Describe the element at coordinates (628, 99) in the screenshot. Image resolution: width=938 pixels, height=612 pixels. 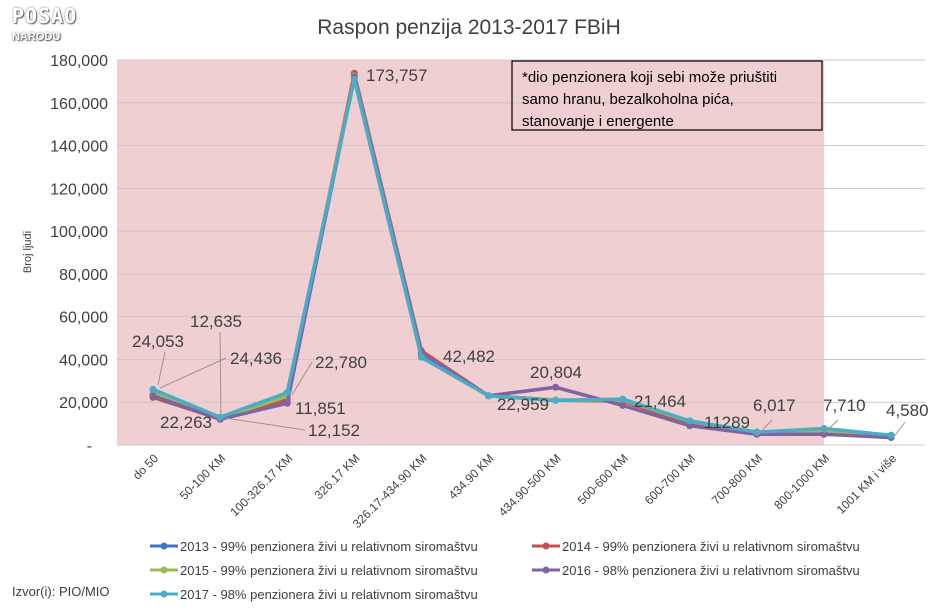
I see `annotation-text: samo hranu, bezalkoholna pića,` at that location.